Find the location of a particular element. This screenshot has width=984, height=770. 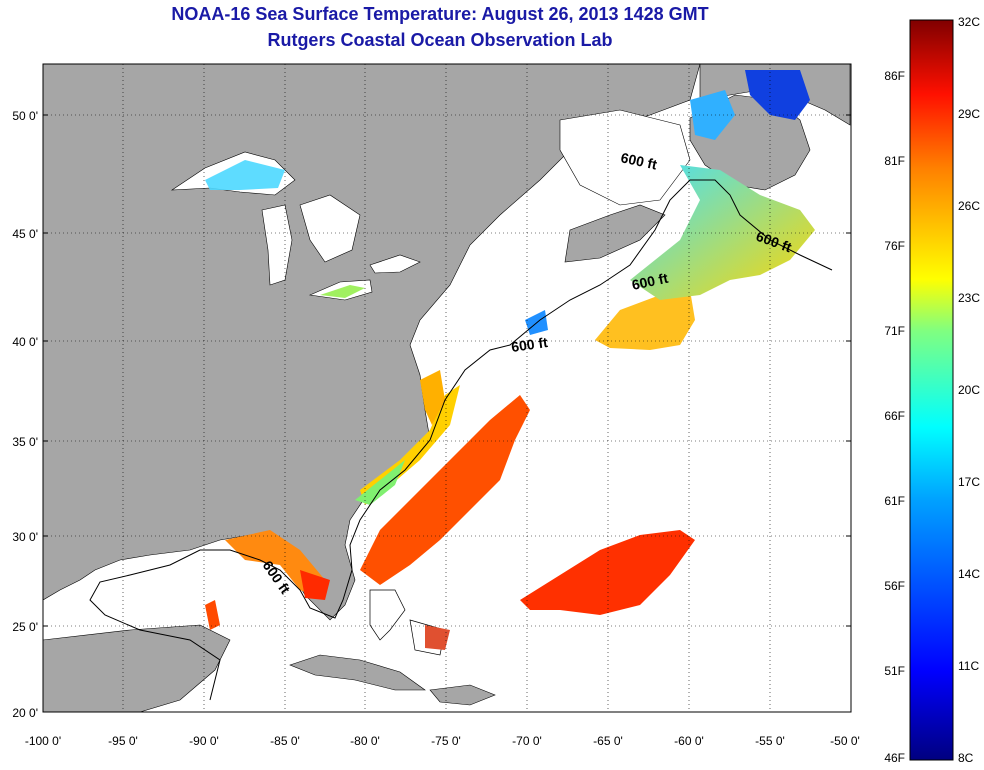

colorbar-c-label: 11C is located at coordinates (968, 666).